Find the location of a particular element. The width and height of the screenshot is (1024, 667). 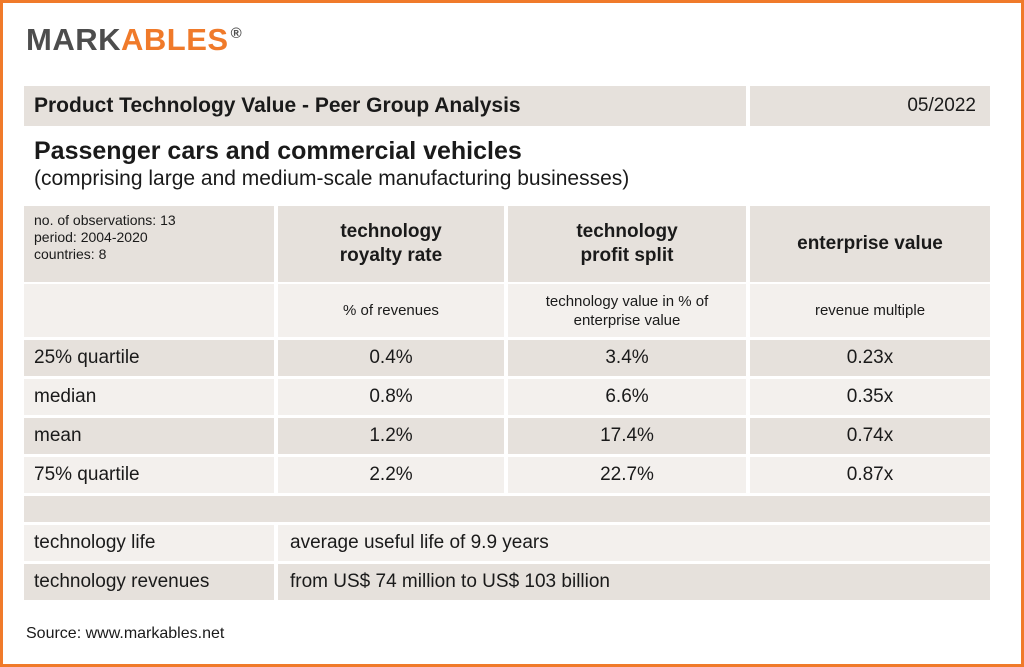

column-header-royalty-rate: technology royalty rate is located at coordinates (391, 244).